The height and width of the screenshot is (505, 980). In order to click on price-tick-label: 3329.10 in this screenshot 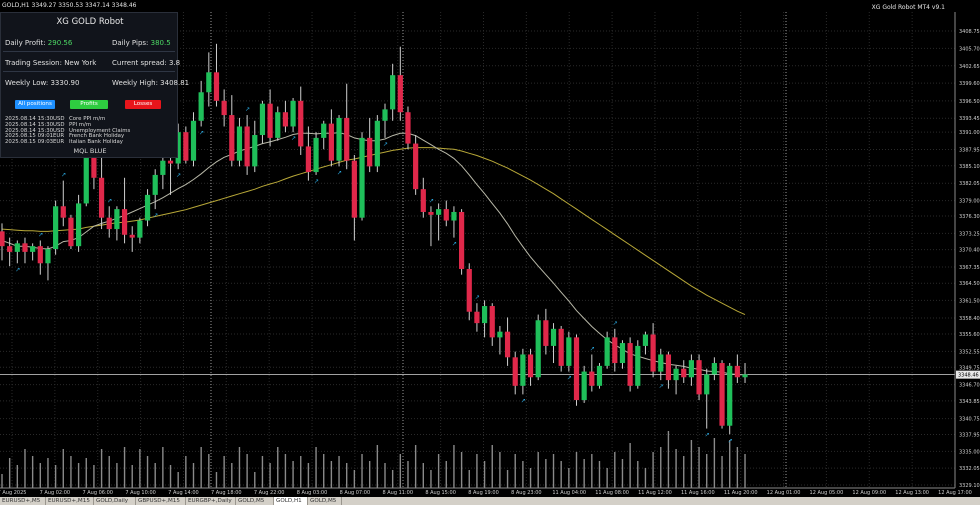, I will do `click(969, 486)`.